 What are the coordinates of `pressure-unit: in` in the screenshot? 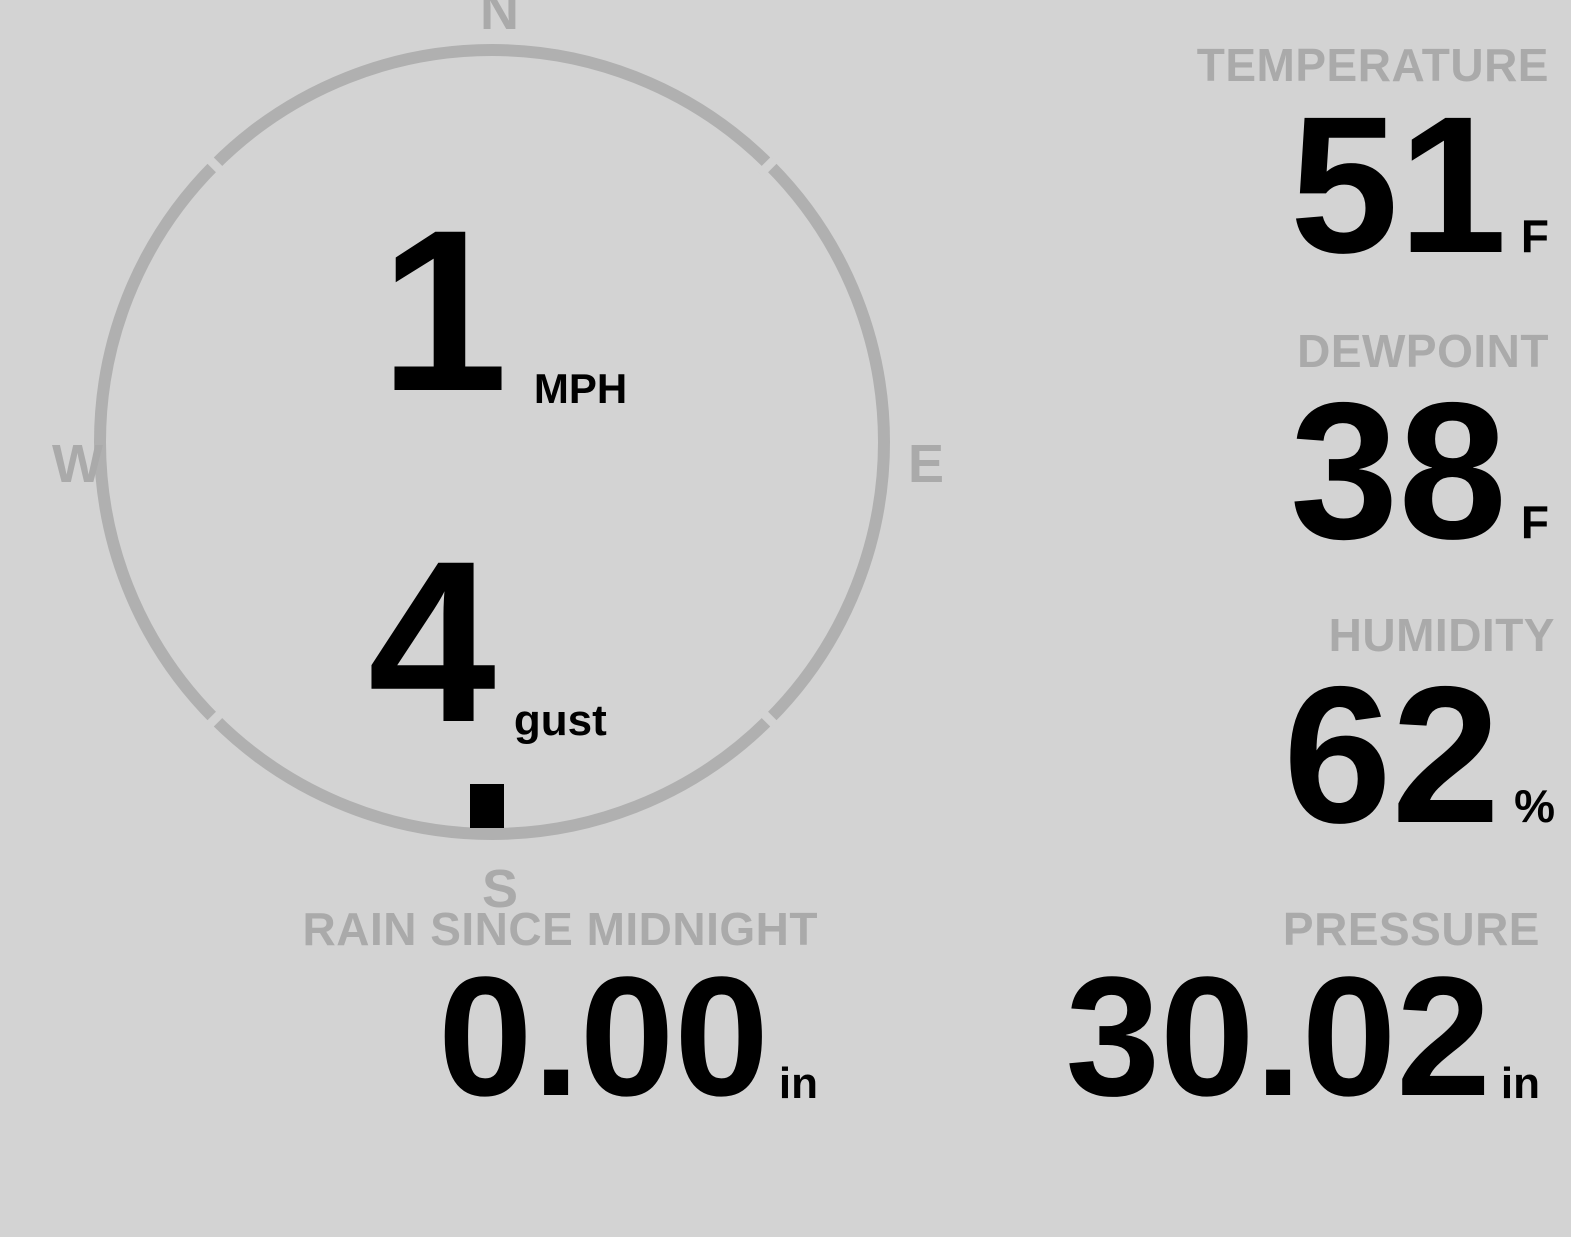 It's located at (1520, 1083).